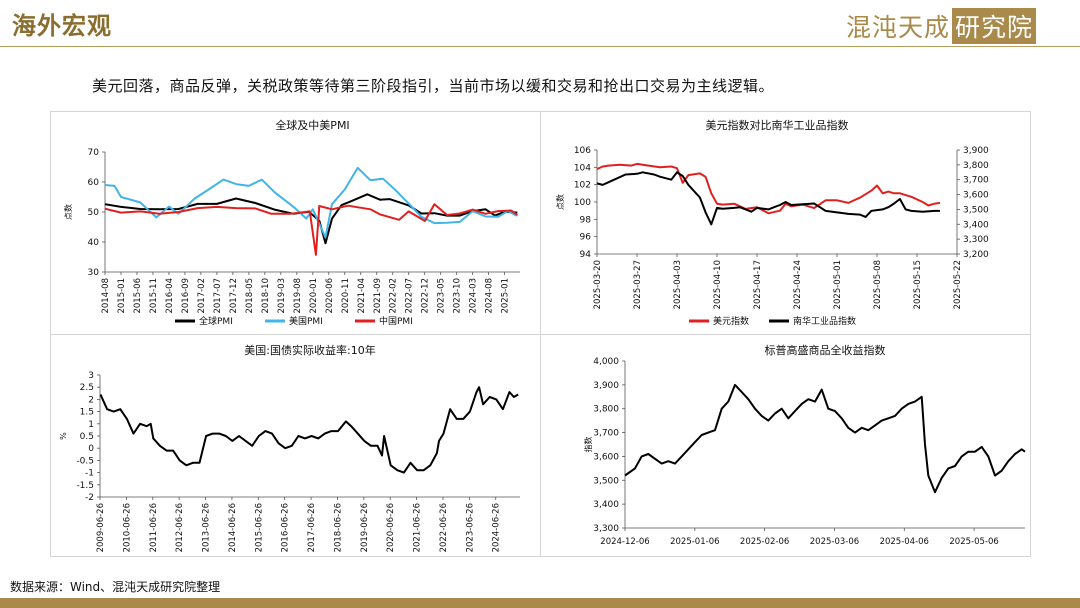 The height and width of the screenshot is (608, 1080). I want to click on x-tick-label: 2025-05-22, so click(958, 284).